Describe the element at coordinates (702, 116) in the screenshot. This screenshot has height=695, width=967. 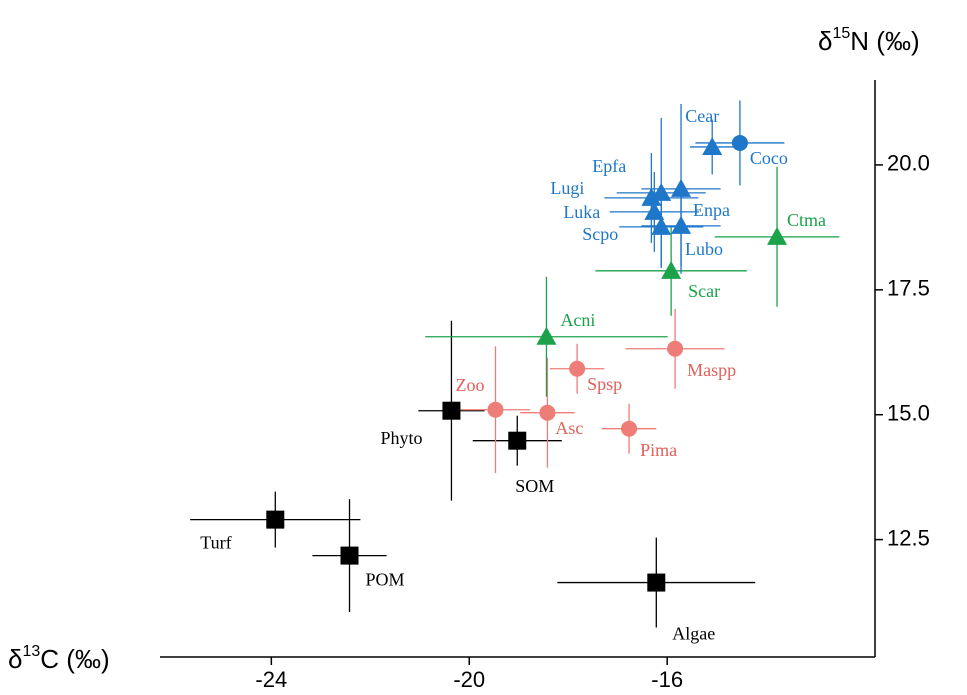
I see `point-label: Cear` at that location.